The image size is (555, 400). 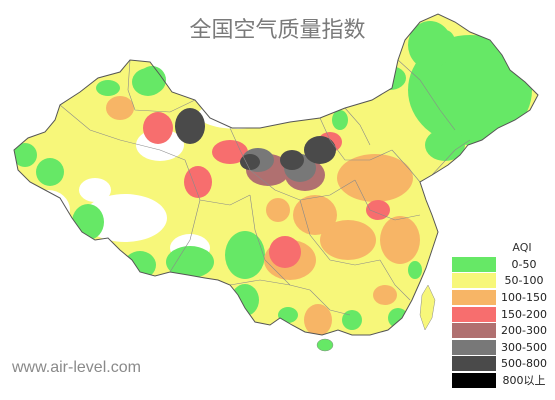 I want to click on legend-item: 0-50, so click(x=502, y=264).